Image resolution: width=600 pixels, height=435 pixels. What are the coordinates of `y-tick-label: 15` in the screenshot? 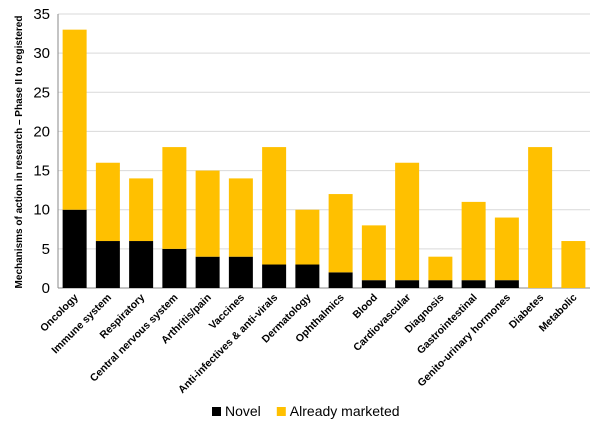 It's located at (41, 171).